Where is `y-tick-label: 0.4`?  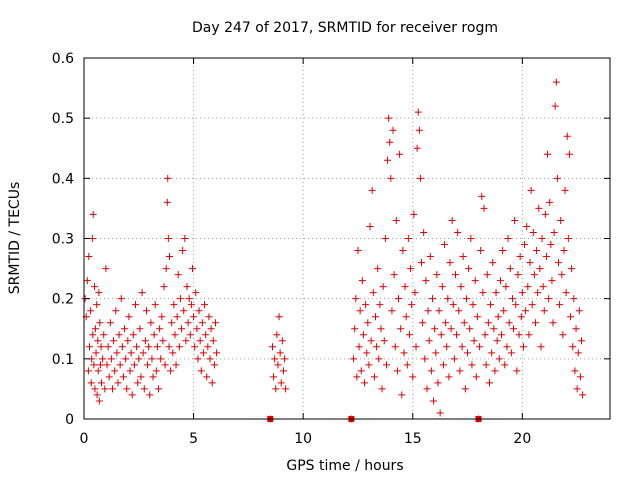
y-tick-label: 0.4 is located at coordinates (63, 179).